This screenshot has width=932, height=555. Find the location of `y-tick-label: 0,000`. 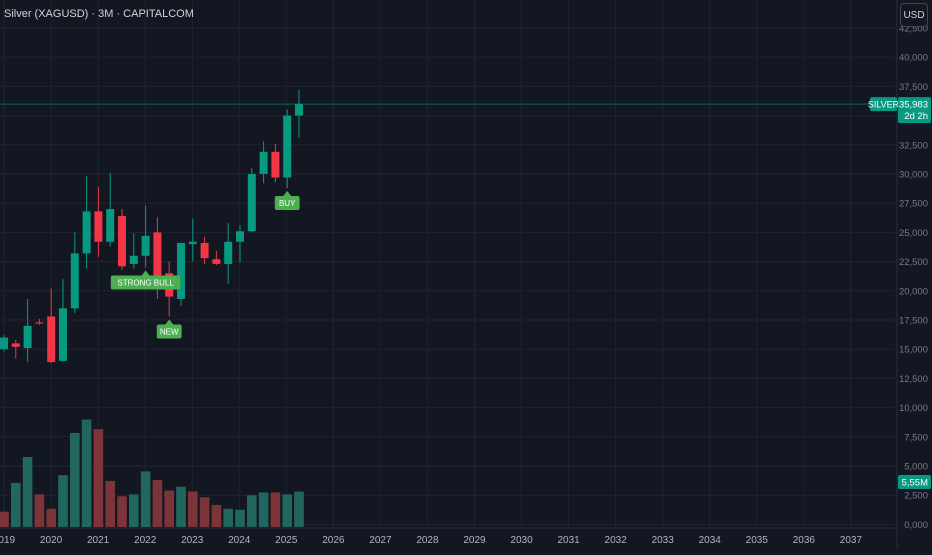

y-tick-label: 0,000 is located at coordinates (916, 525).